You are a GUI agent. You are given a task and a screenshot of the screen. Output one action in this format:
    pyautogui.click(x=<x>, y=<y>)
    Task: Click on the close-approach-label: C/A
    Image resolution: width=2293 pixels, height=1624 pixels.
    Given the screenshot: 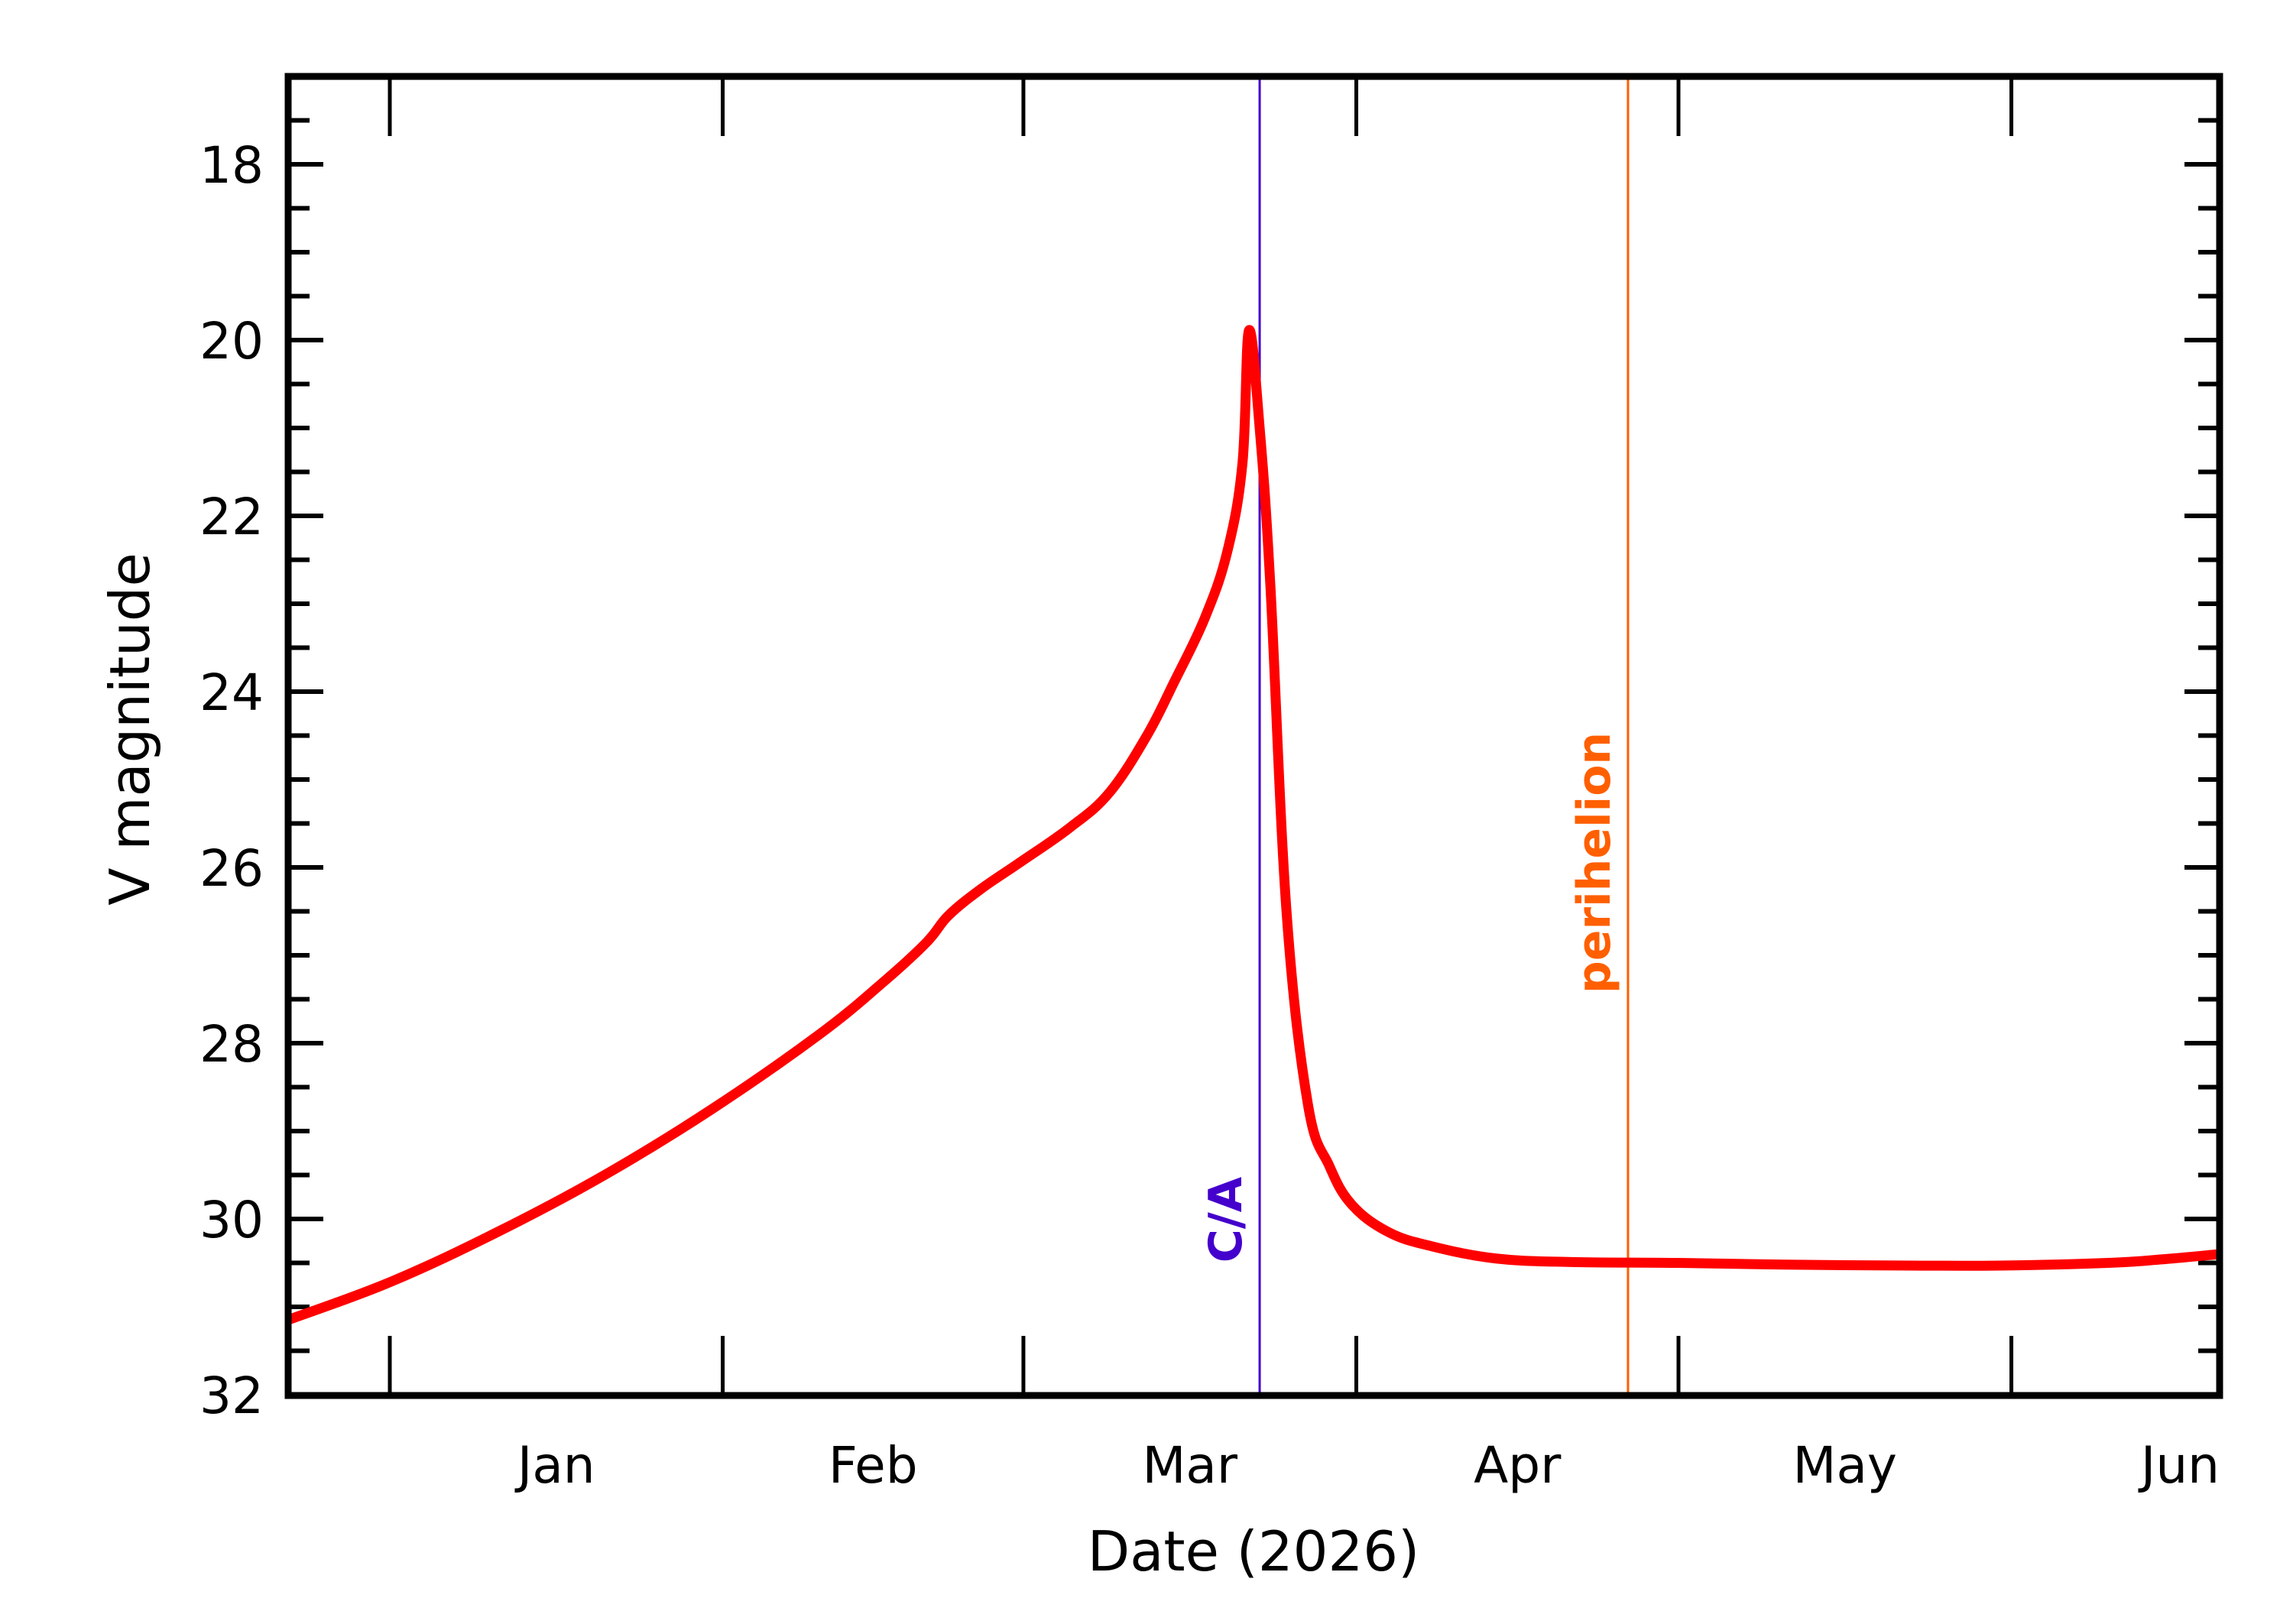 What is the action you would take?
    pyautogui.click(x=1226, y=1219)
    